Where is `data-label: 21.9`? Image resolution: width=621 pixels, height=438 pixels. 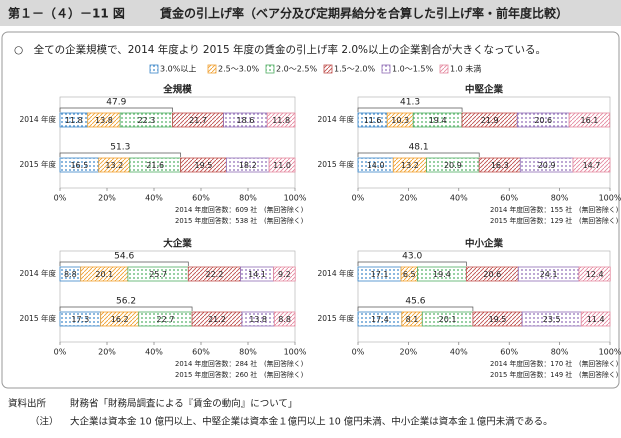 data-label: 21.9 is located at coordinates (490, 120).